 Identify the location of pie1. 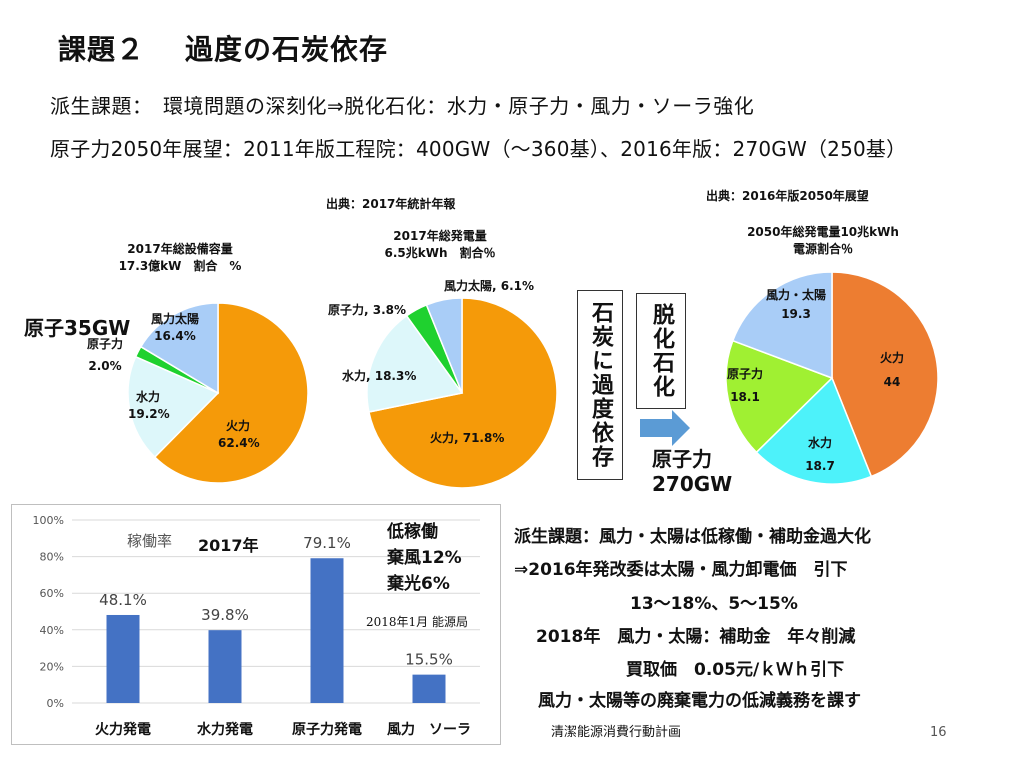
(218, 393).